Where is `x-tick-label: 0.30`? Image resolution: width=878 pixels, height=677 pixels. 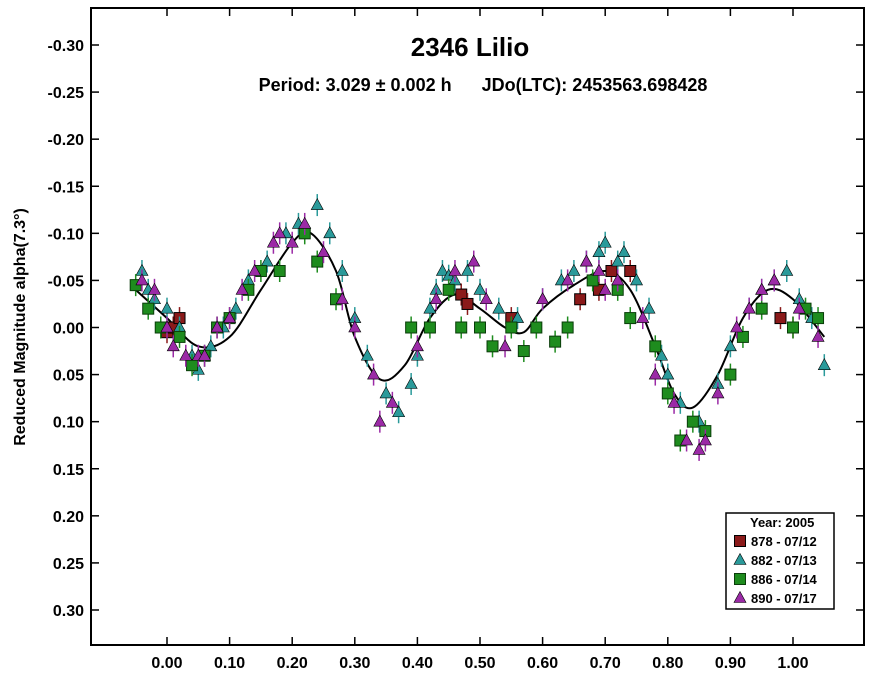 x-tick-label: 0.30 is located at coordinates (354, 663).